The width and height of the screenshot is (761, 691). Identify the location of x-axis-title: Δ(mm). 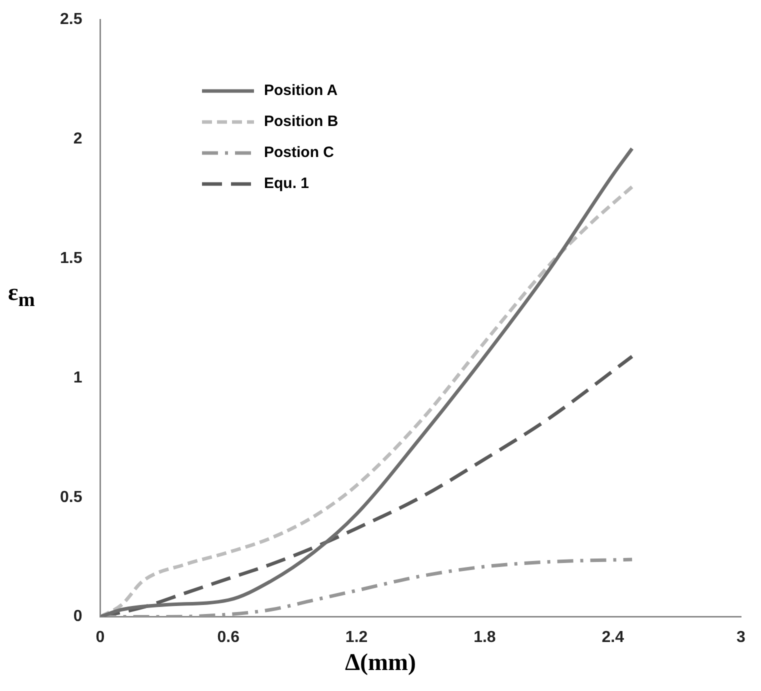
(380, 663).